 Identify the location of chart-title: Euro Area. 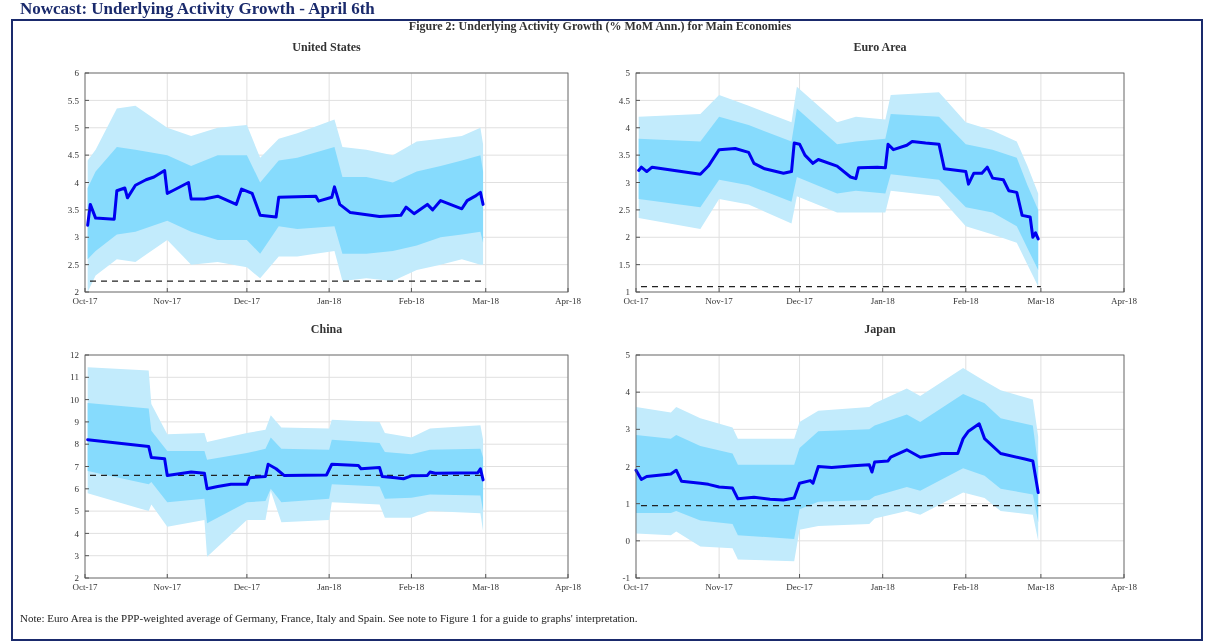
(880, 47).